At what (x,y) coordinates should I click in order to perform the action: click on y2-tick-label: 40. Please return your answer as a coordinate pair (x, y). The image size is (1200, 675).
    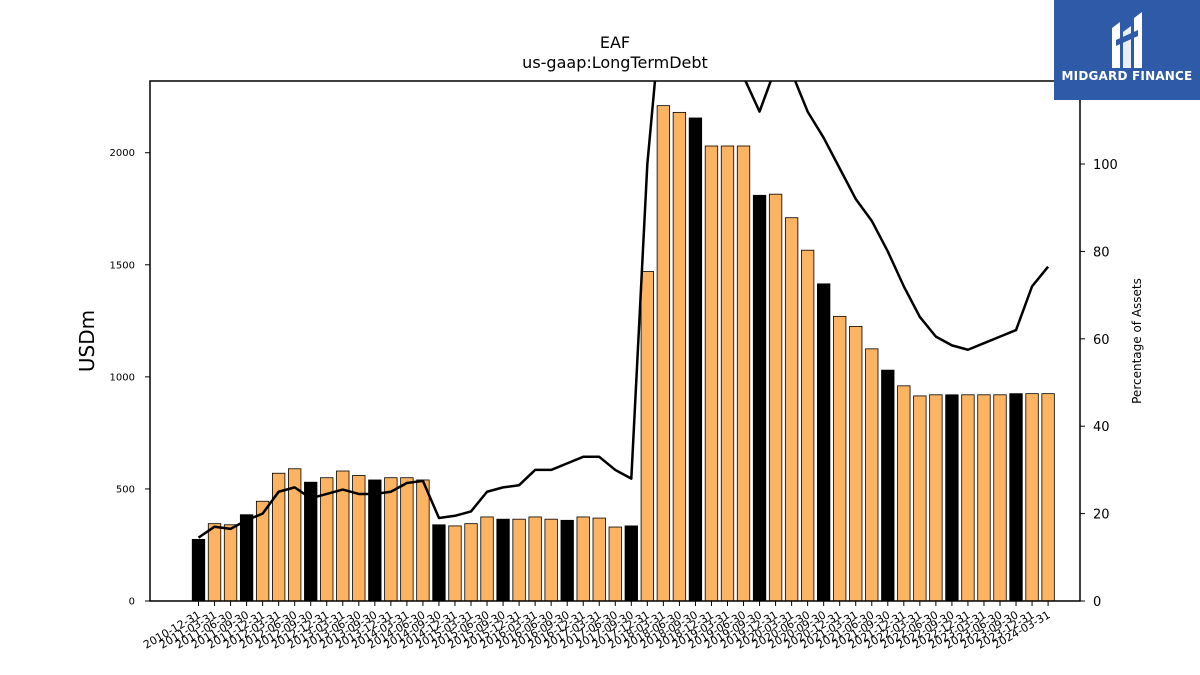
    Looking at the image, I should click on (1101, 427).